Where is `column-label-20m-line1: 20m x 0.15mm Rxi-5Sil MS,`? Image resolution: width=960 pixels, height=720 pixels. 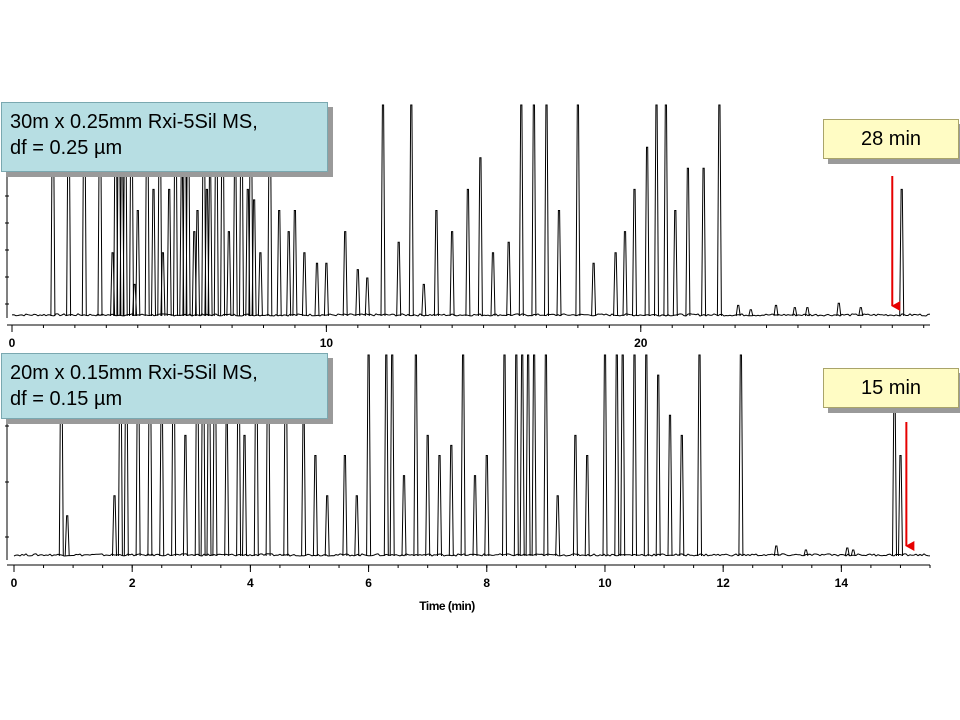
column-label-20m-line1: 20m x 0.15mm Rxi-5Sil MS, is located at coordinates (134, 373).